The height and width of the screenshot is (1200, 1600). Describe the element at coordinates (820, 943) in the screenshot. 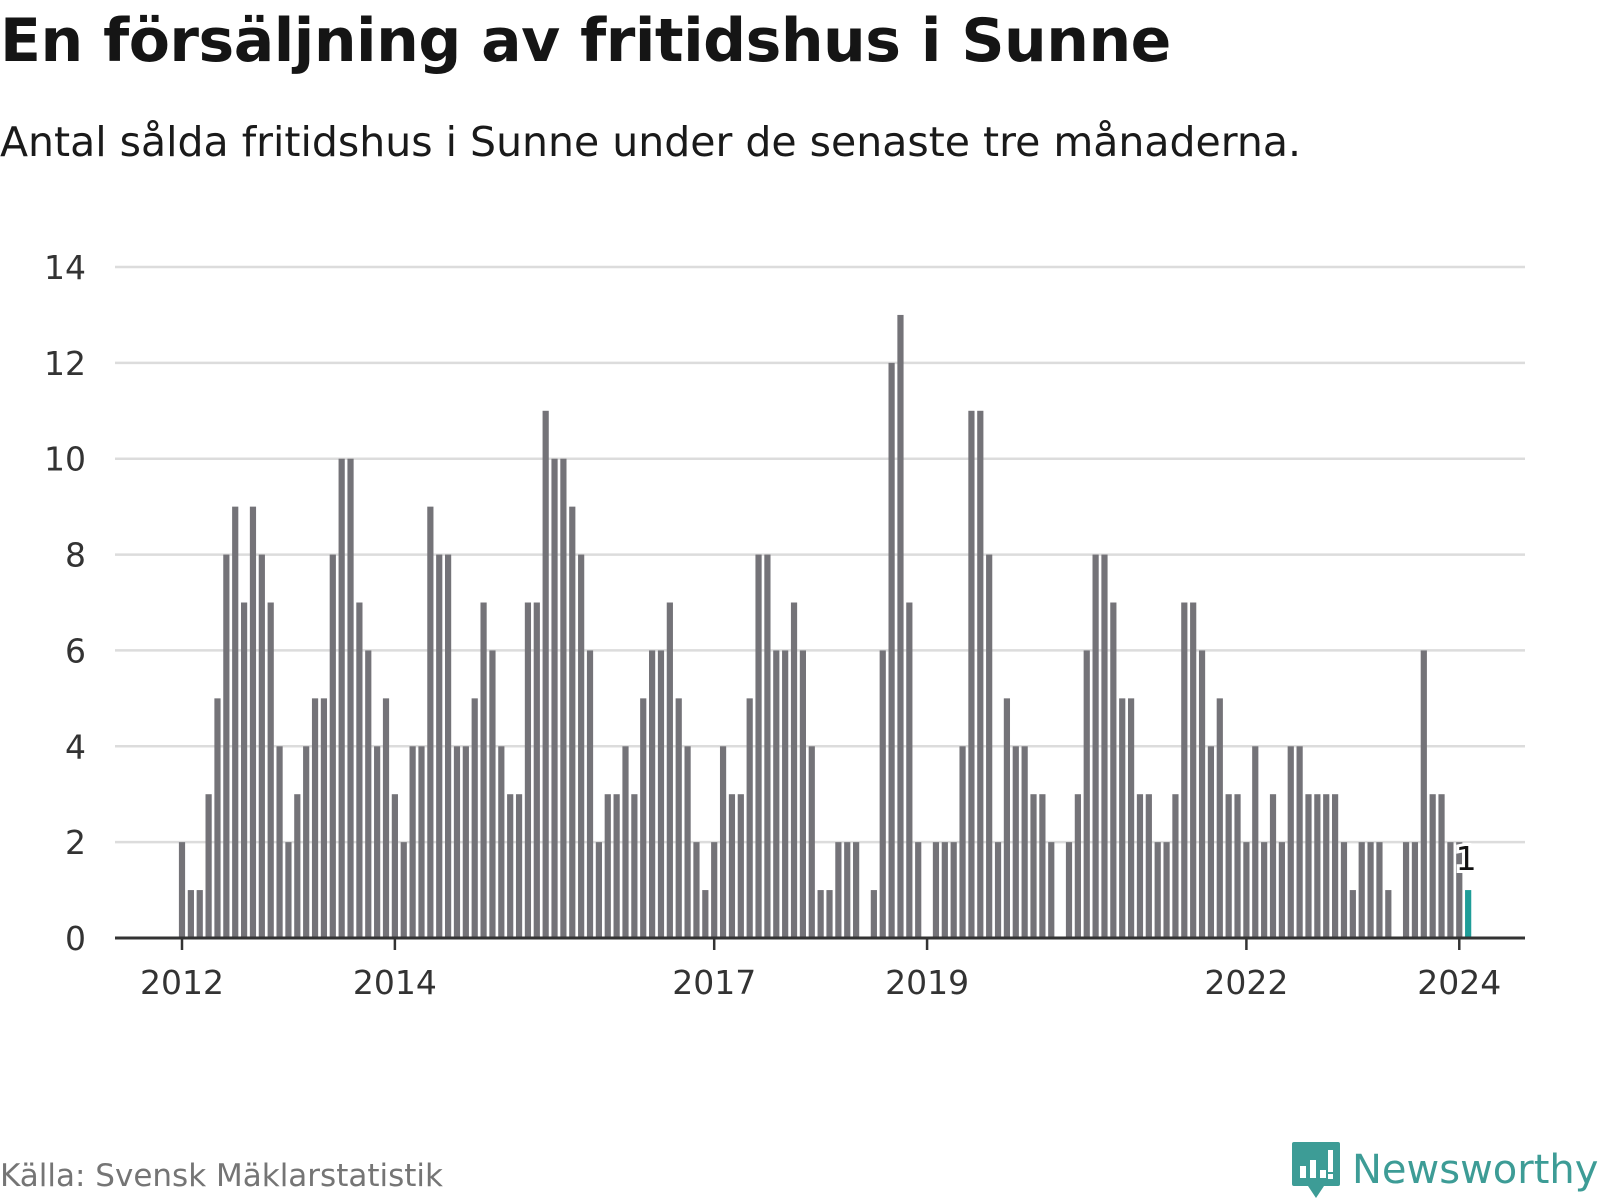

I see `axes` at that location.